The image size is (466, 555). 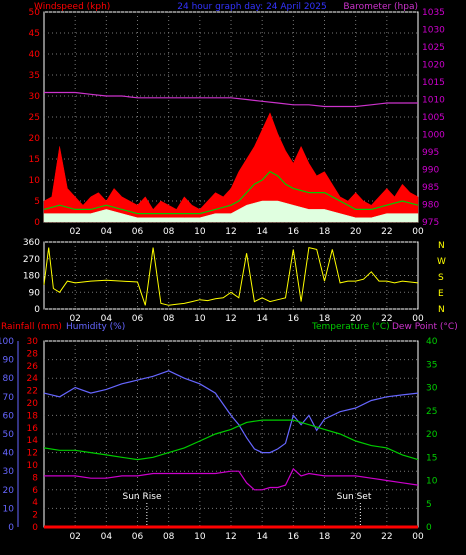 What do you see at coordinates (169, 537) in the screenshot?
I see `lower-x-tick-08: 08` at bounding box center [169, 537].